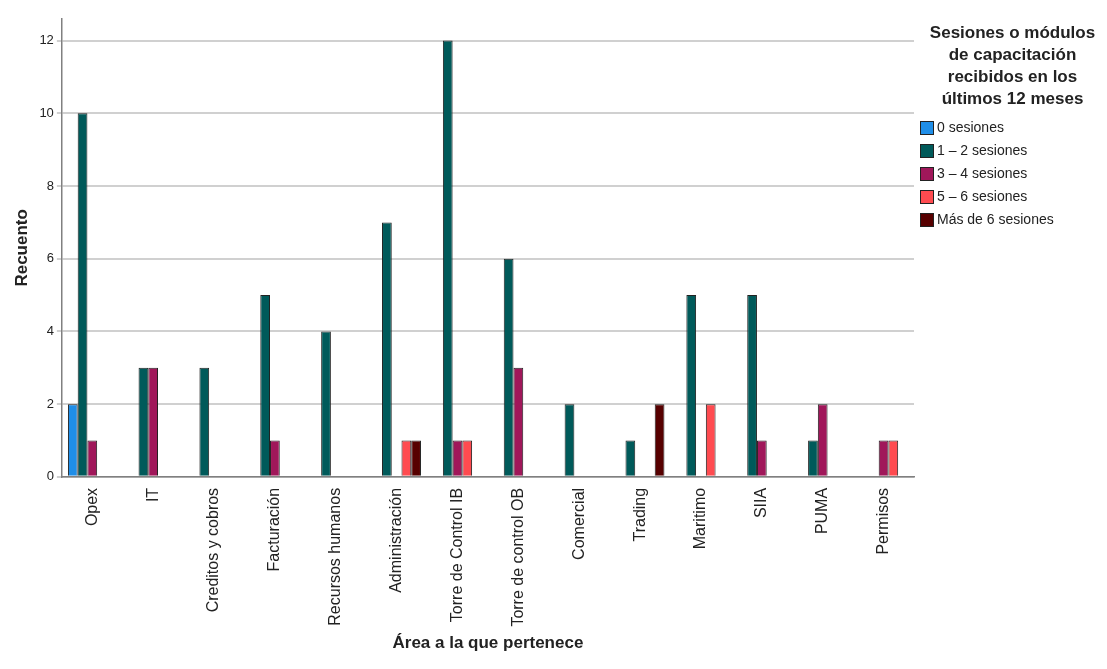  I want to click on legend-label: 3 – 4 sesiones, so click(982, 173).